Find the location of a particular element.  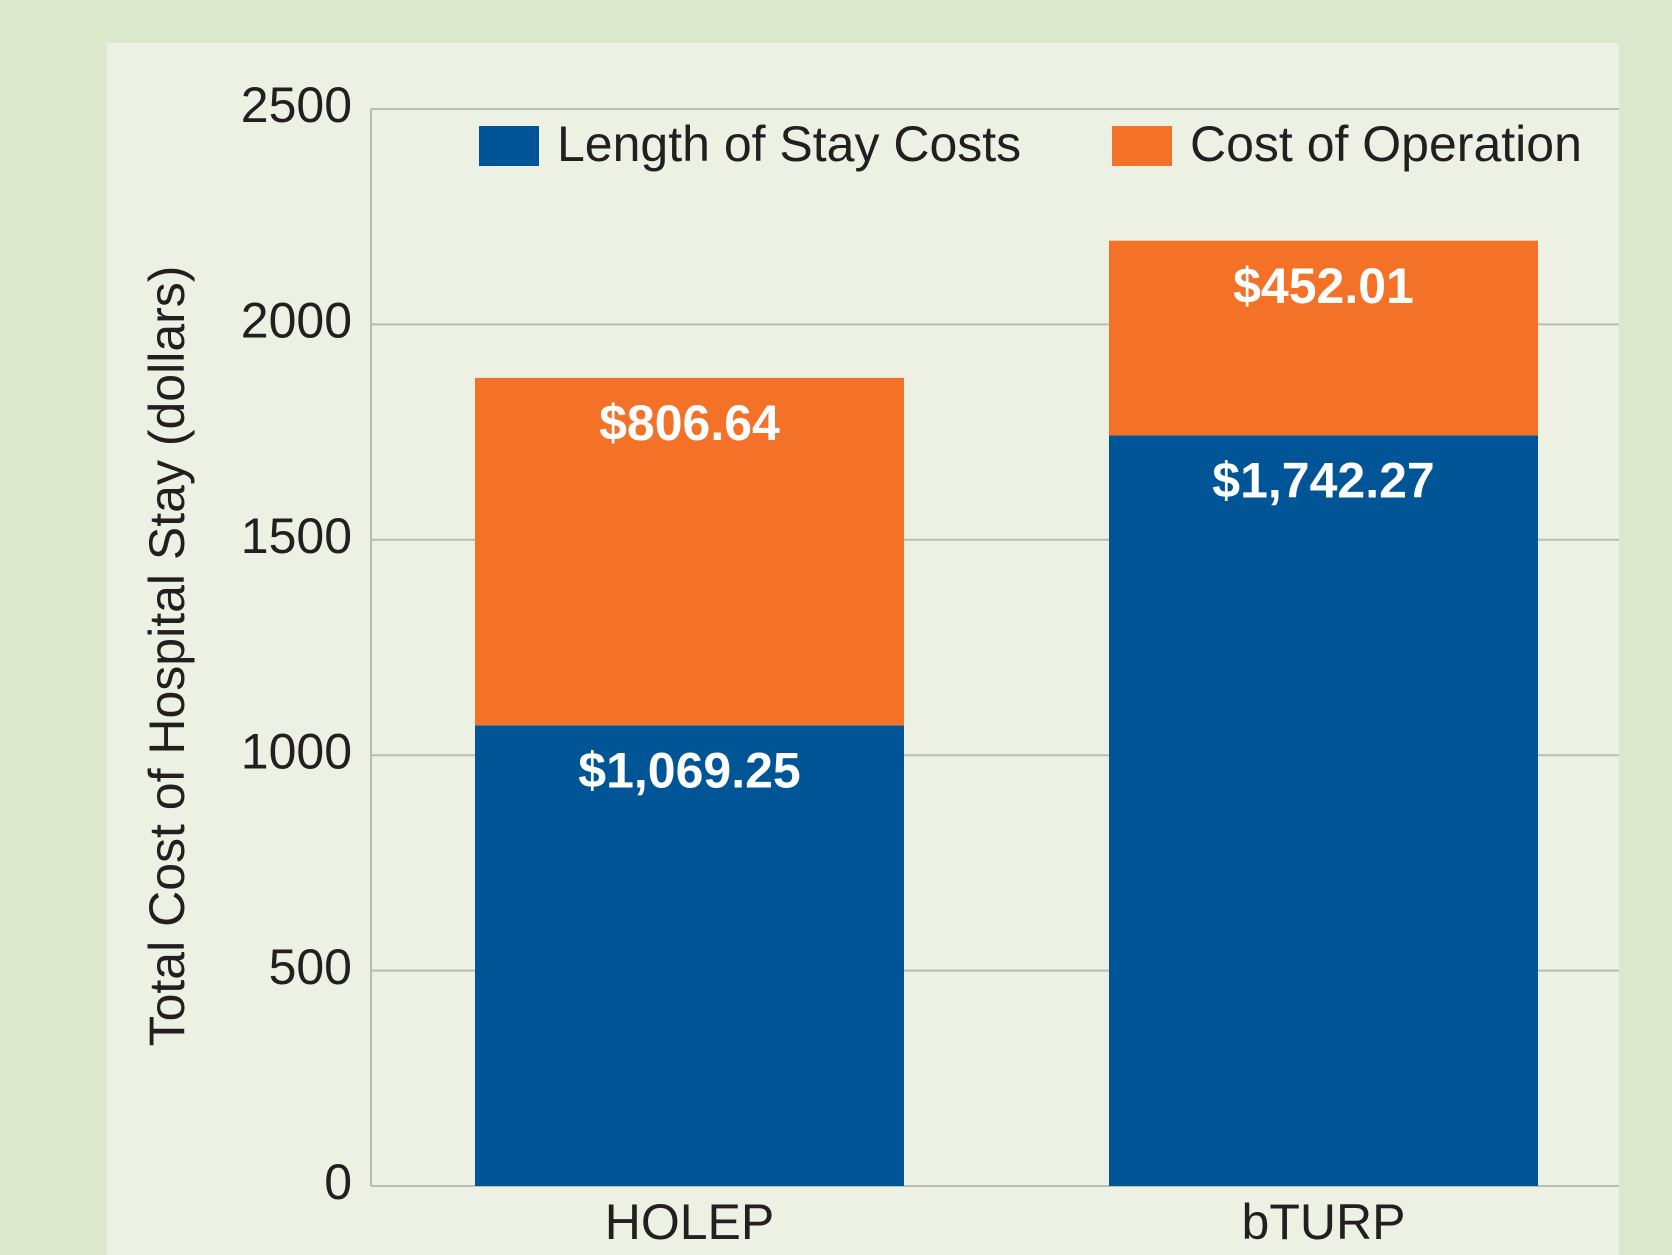

y-tick-label: 500 is located at coordinates (310, 967).